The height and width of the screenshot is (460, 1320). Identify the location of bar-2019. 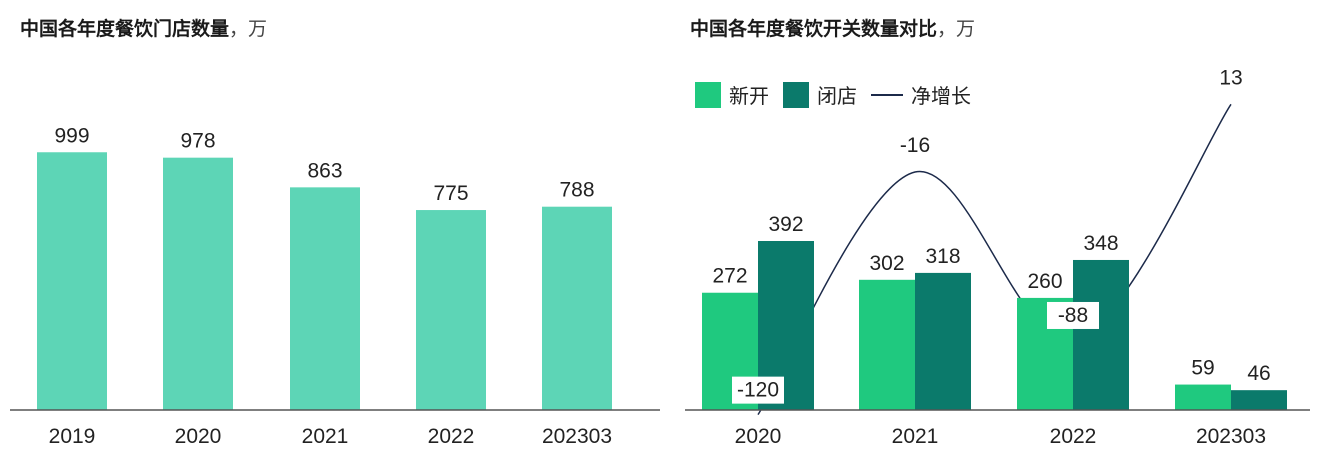
(72, 281).